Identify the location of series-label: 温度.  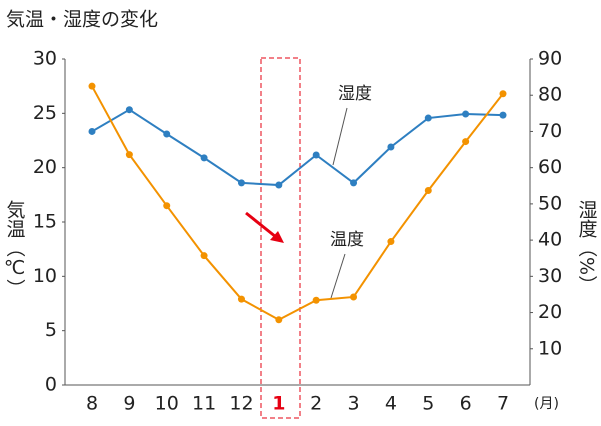
(347, 240).